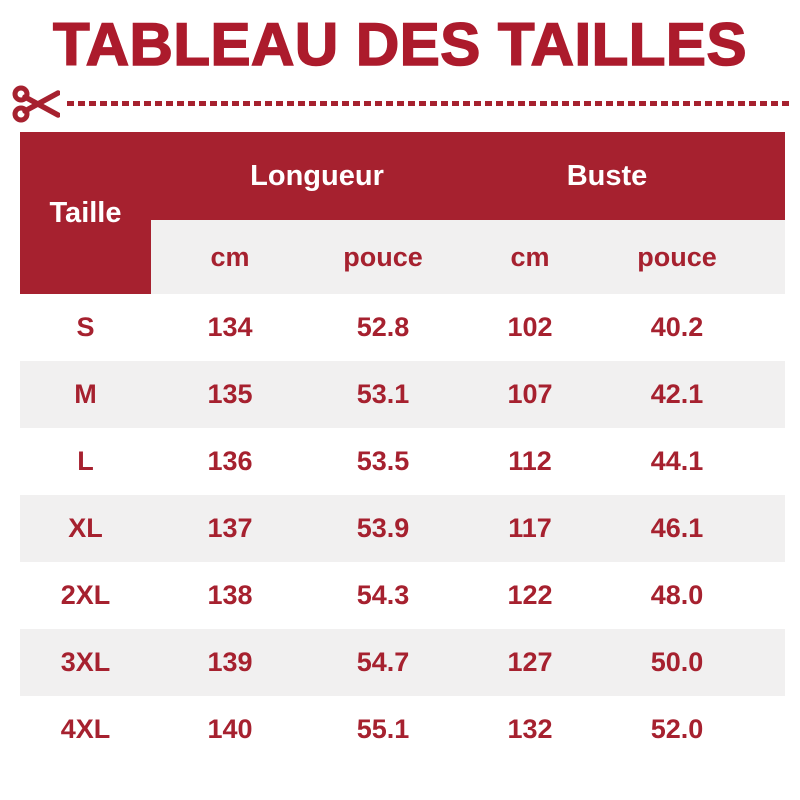  Describe the element at coordinates (230, 528) in the screenshot. I see `value-cell: 137` at that location.